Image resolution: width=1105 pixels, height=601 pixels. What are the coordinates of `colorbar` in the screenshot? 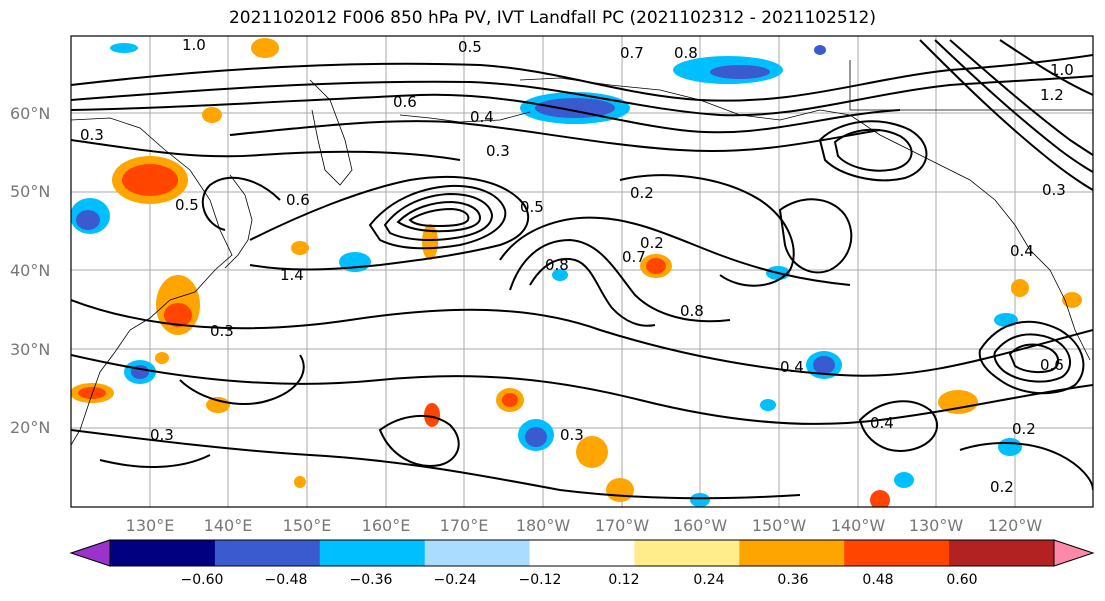 It's located at (582, 553).